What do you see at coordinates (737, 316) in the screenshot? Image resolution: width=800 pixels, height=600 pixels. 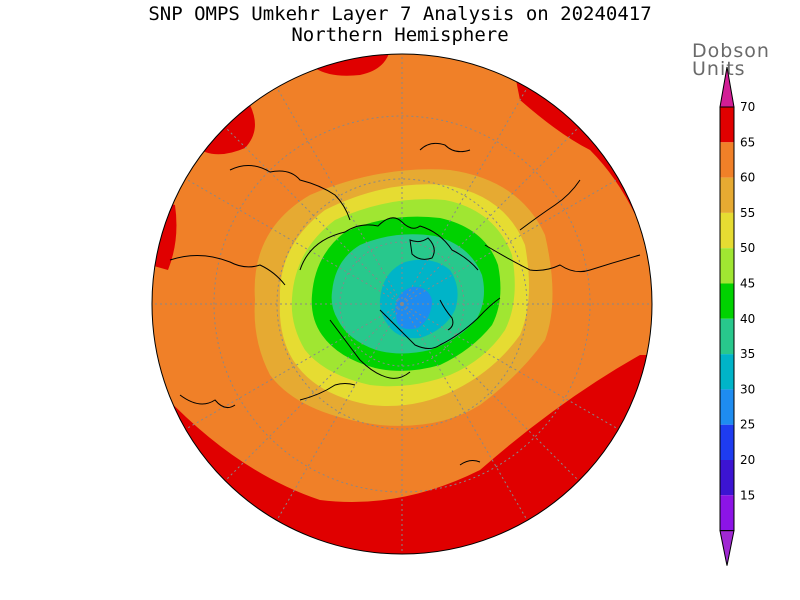 I see `colorbar: 70 65 60 55 50 45 40 35 30 25 20 15` at bounding box center [737, 316].